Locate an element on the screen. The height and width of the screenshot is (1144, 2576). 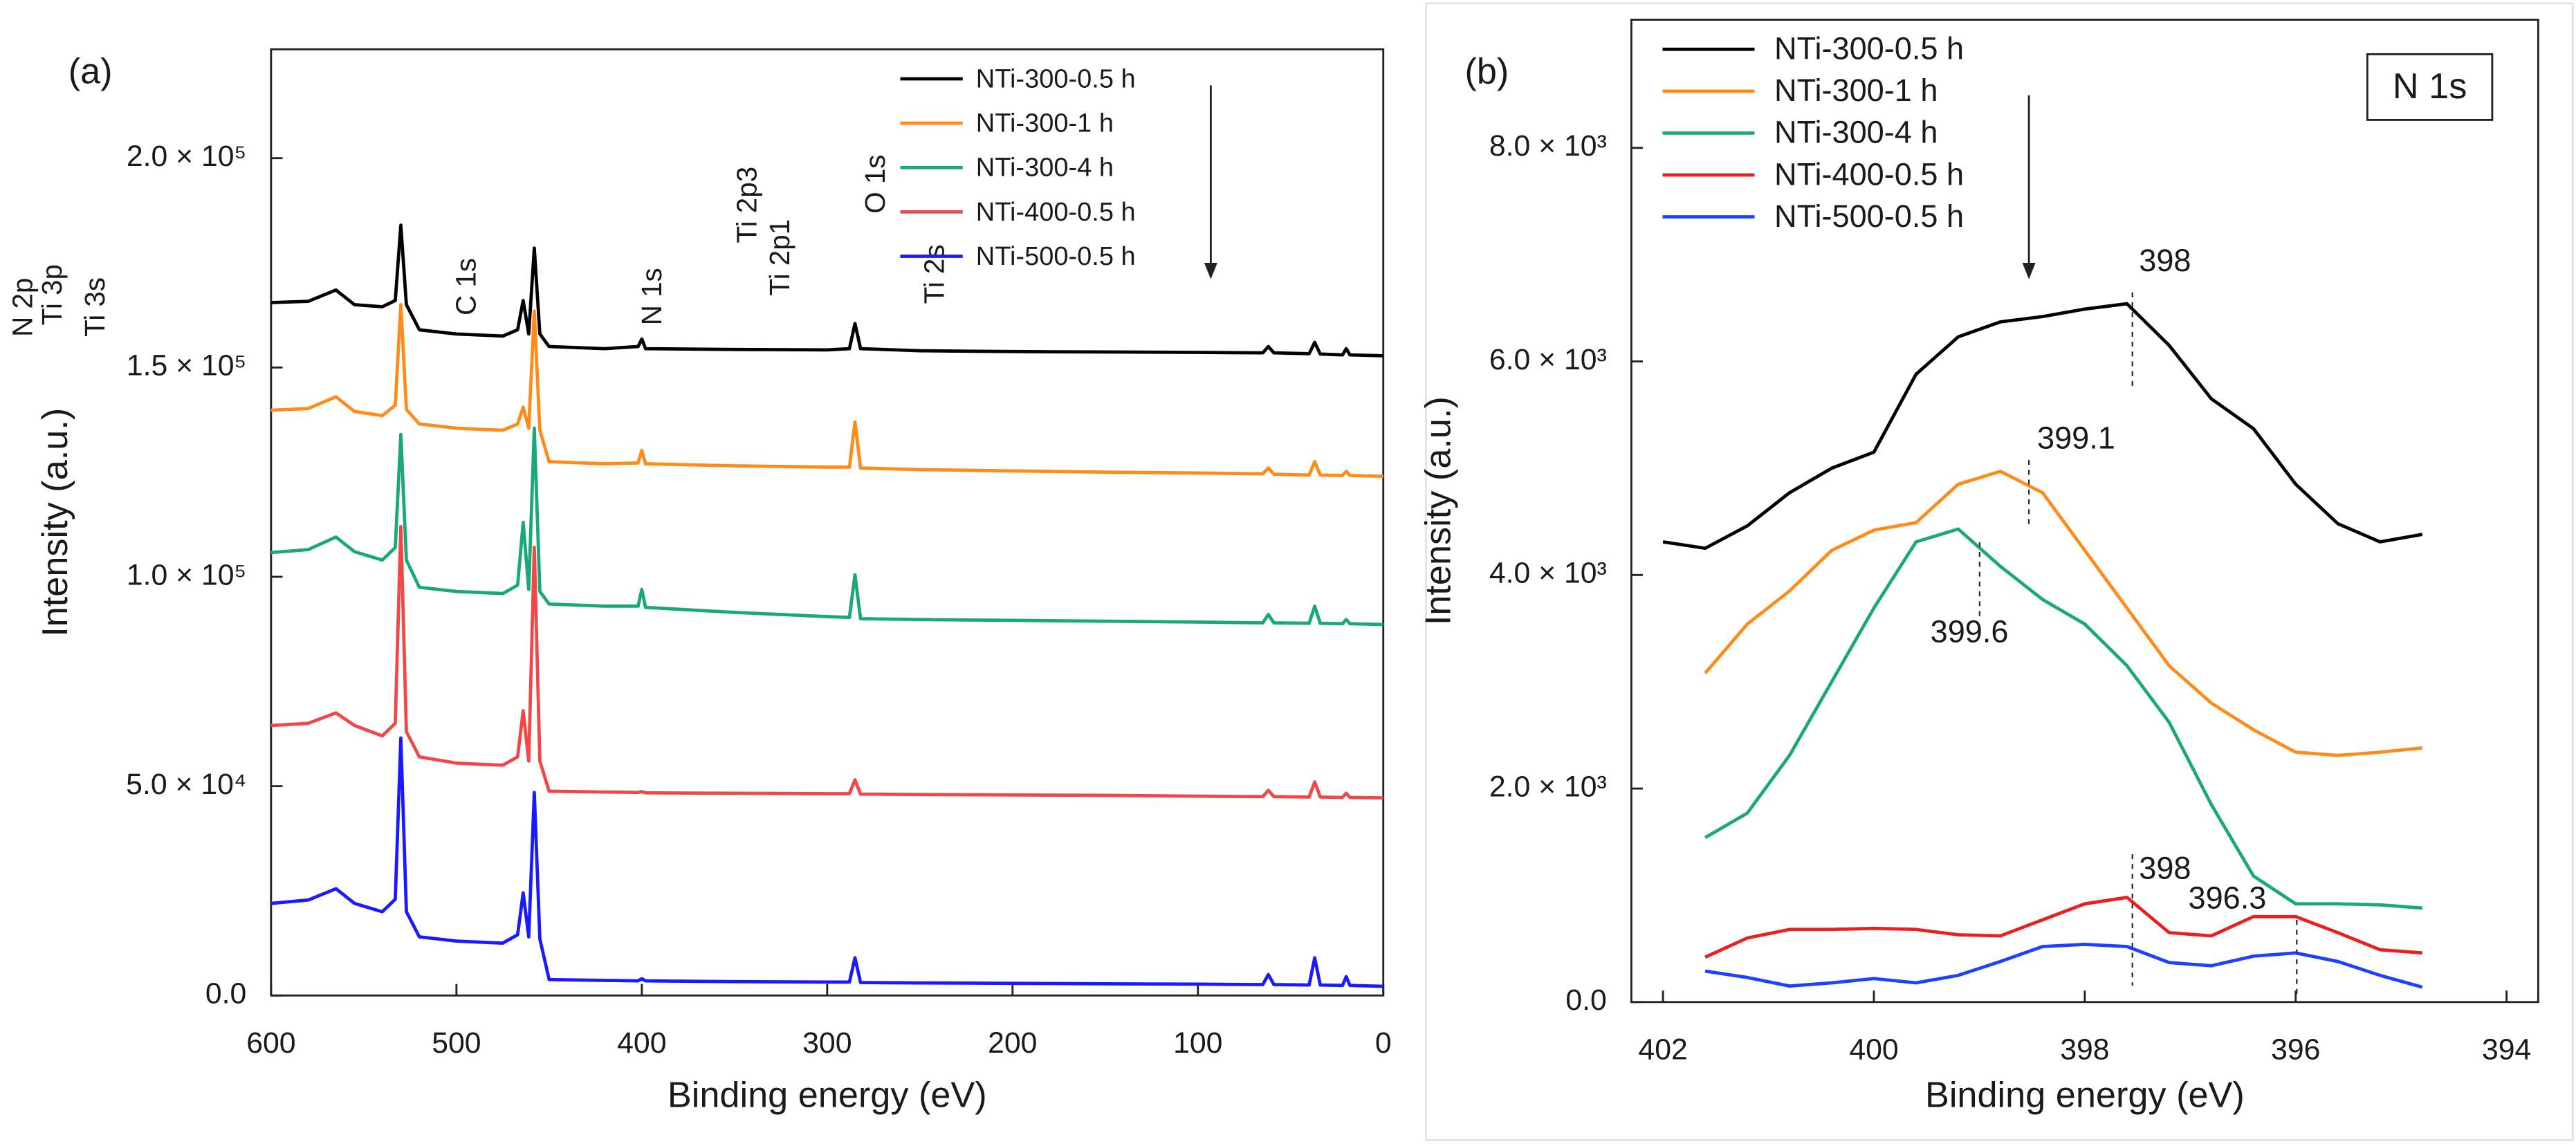
x-tick-label: 100 is located at coordinates (1197, 1043).